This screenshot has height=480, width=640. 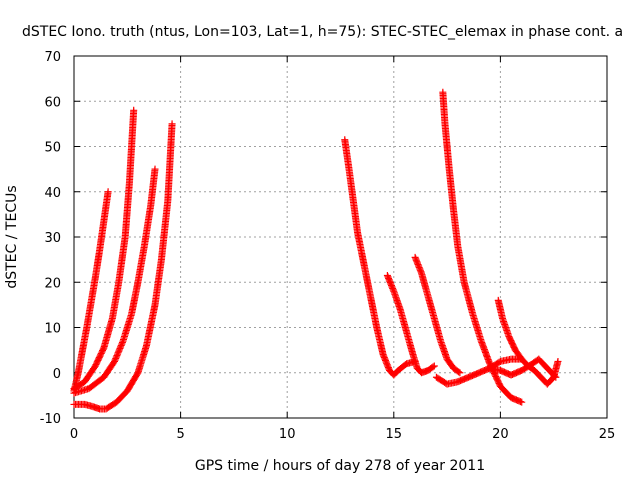 What do you see at coordinates (52, 57) in the screenshot?
I see `y-tick-label: 70` at bounding box center [52, 57].